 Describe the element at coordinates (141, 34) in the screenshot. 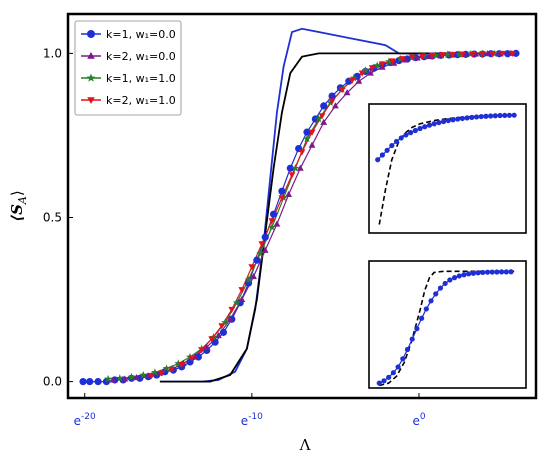

I see `legend-label-0: k=1, w₁=0.0` at that location.